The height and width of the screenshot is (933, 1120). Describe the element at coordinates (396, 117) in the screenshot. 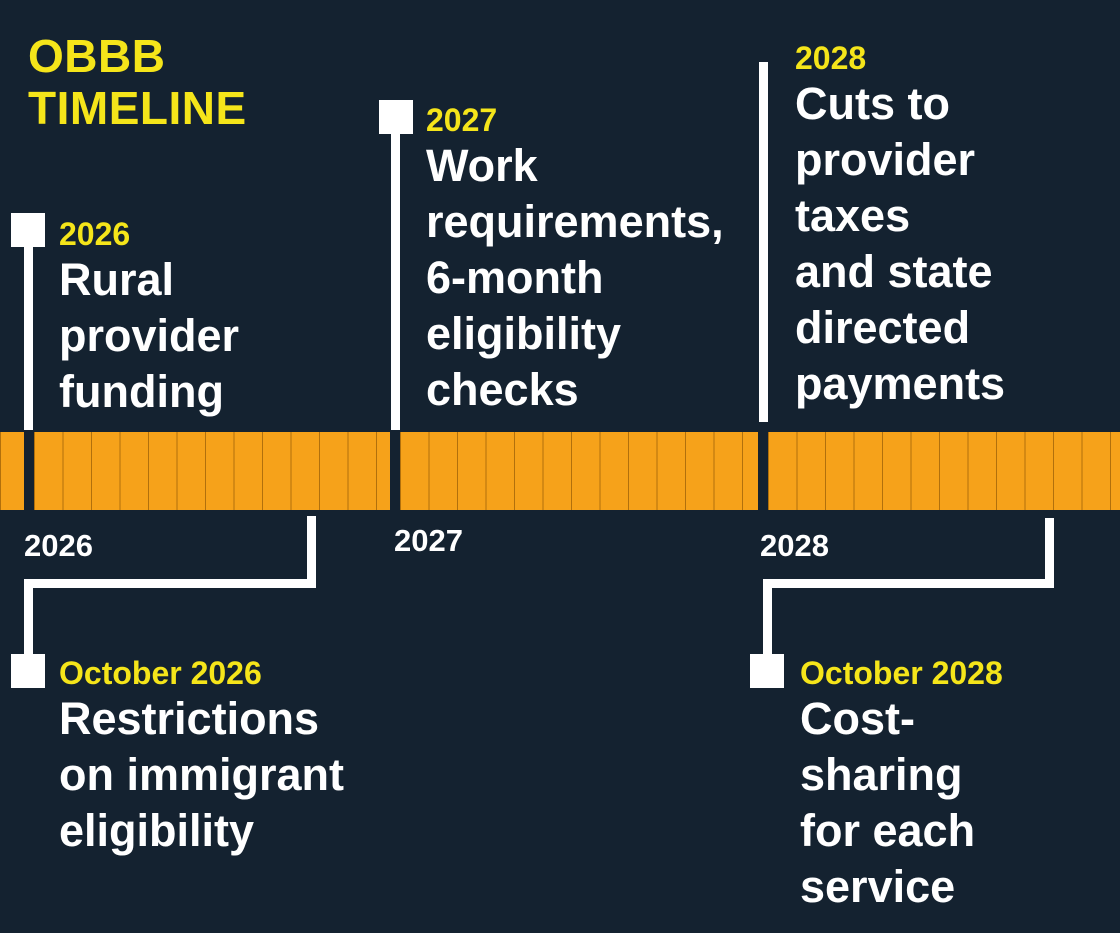

I see `marker-2027` at that location.